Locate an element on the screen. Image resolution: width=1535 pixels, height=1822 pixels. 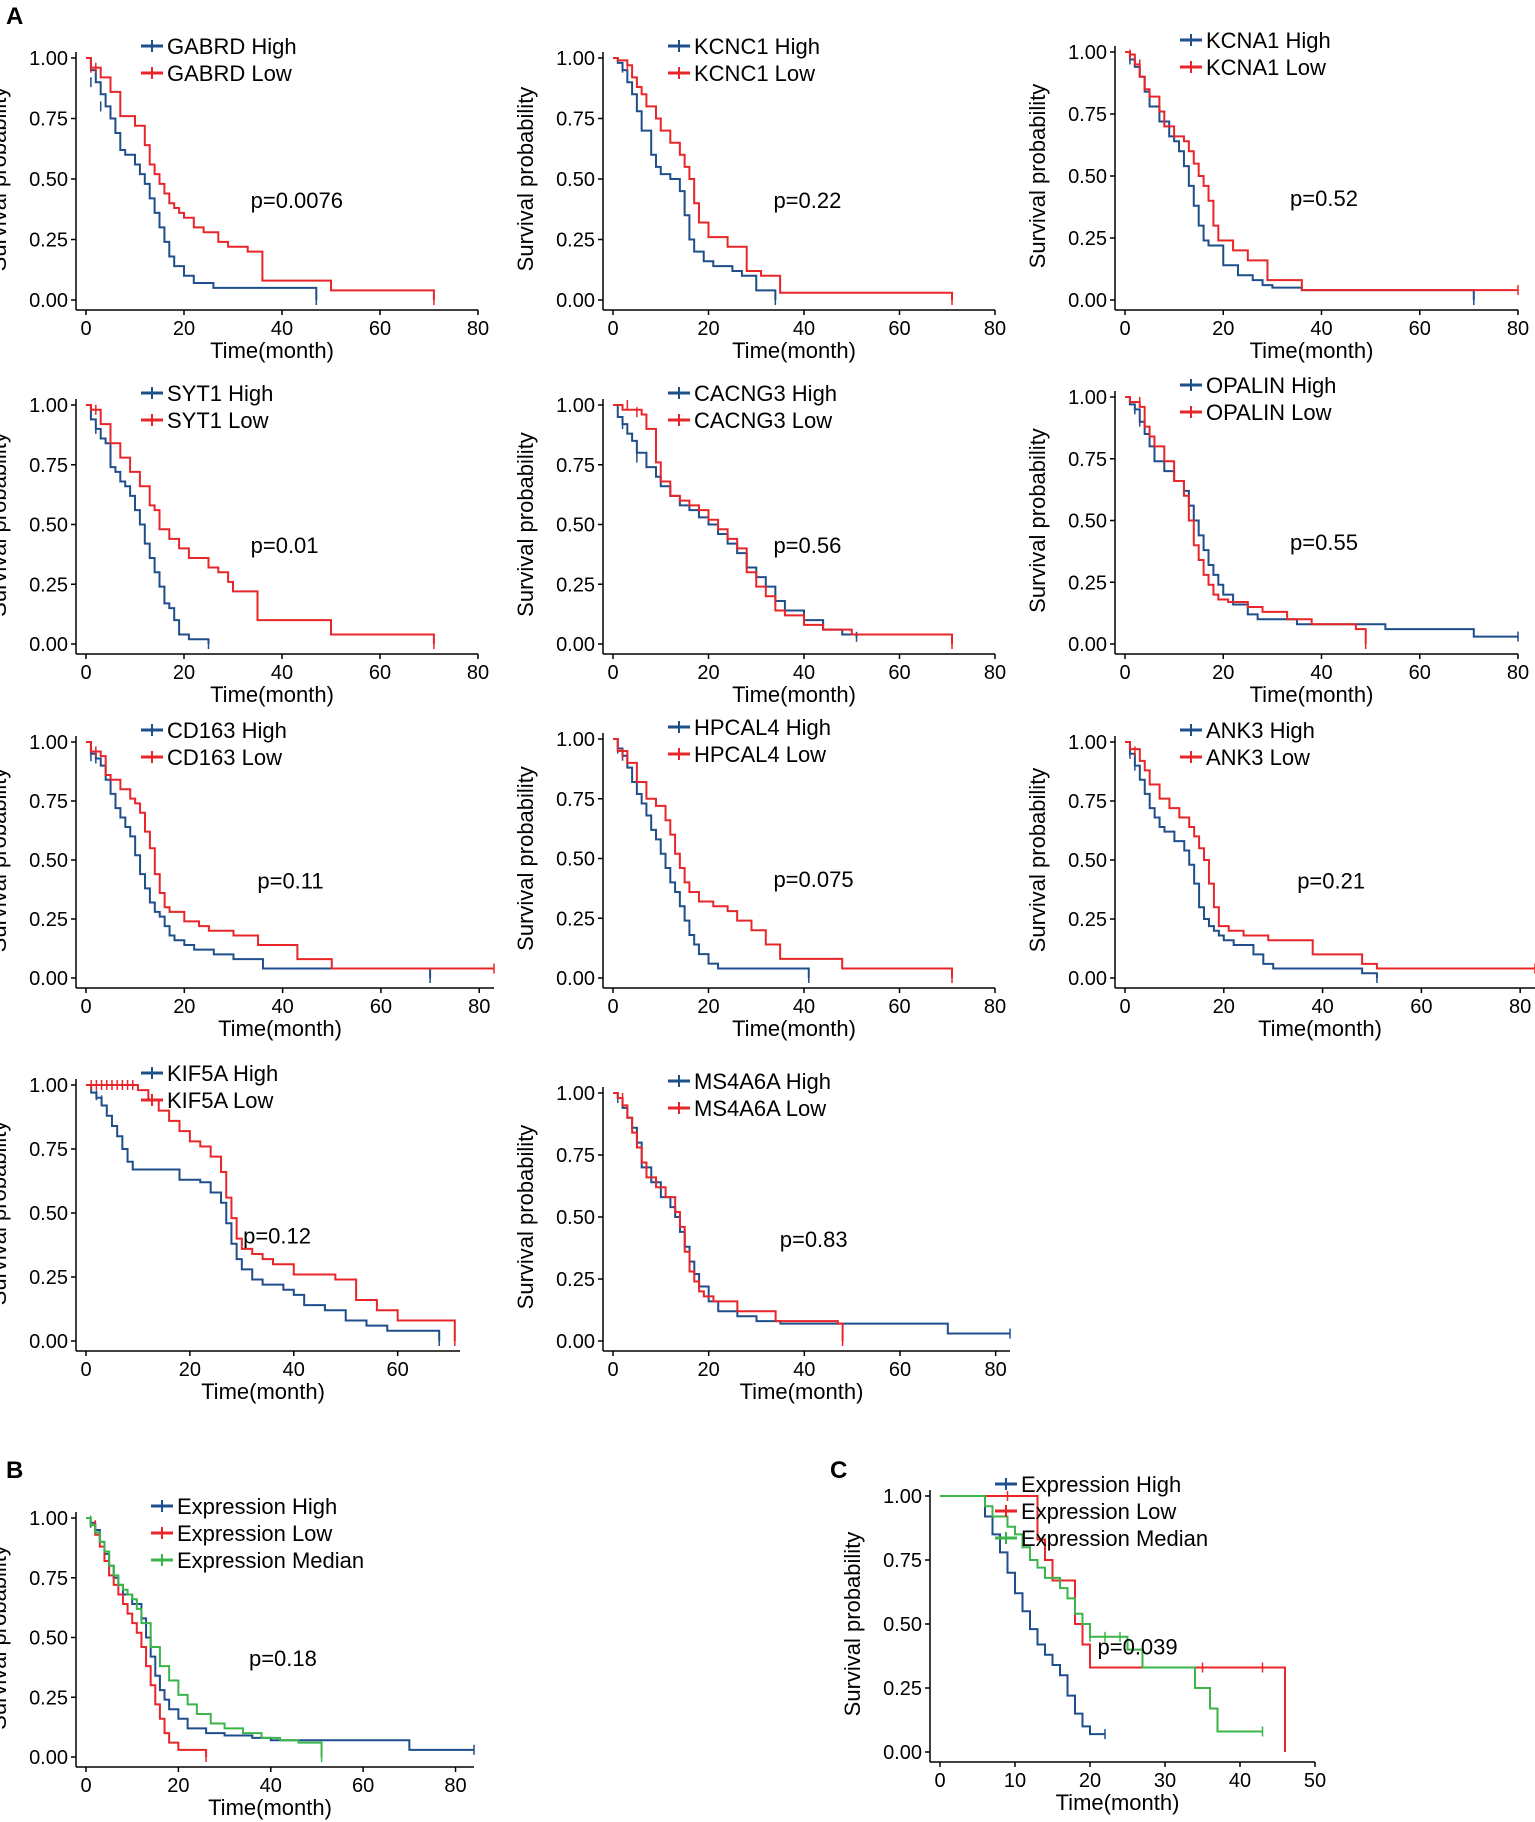
p-value-label: p=0.56 is located at coordinates (807, 545).